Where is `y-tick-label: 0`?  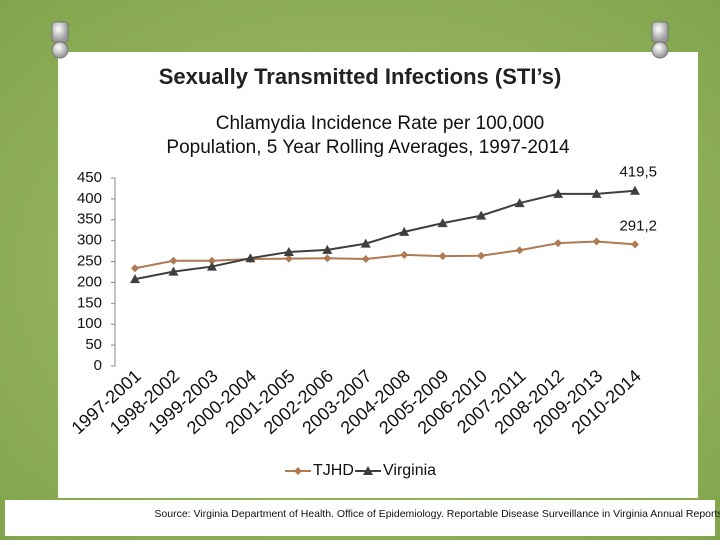
y-tick-label: 0 is located at coordinates (98, 365).